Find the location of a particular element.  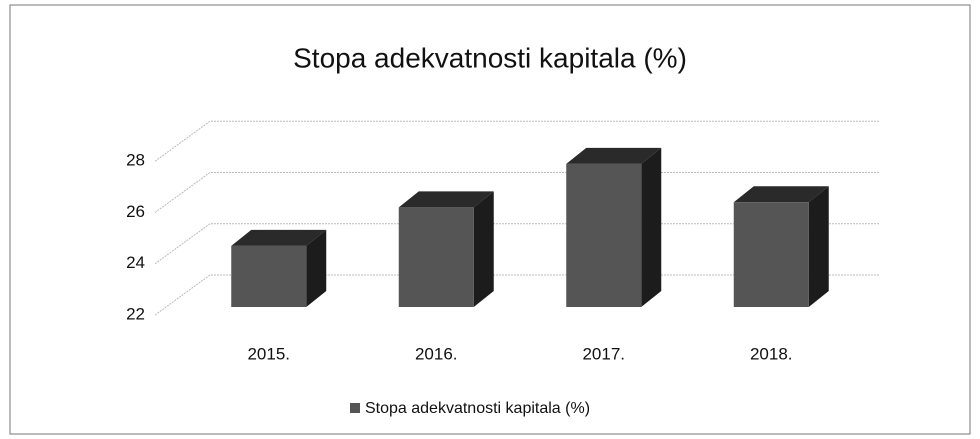

x-tick-label: 2017. is located at coordinates (603, 353).